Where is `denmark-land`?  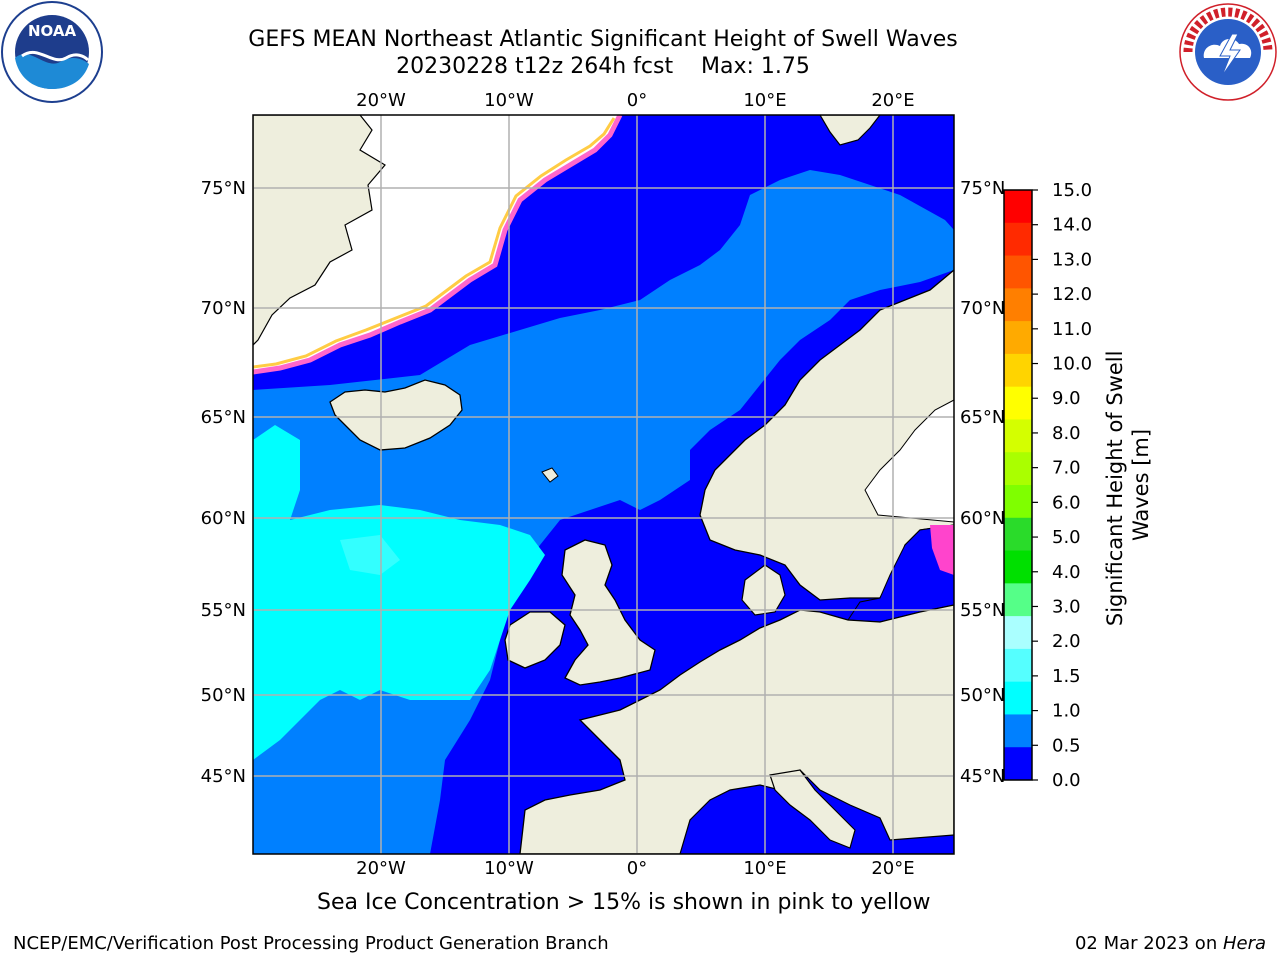 denmark-land is located at coordinates (763, 590).